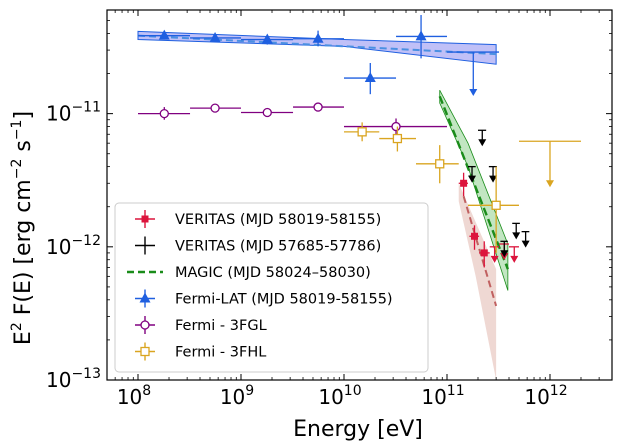 The image size is (623, 448). Describe the element at coordinates (129, 397) in the screenshot. I see `x-tick-base-0: 10` at that location.